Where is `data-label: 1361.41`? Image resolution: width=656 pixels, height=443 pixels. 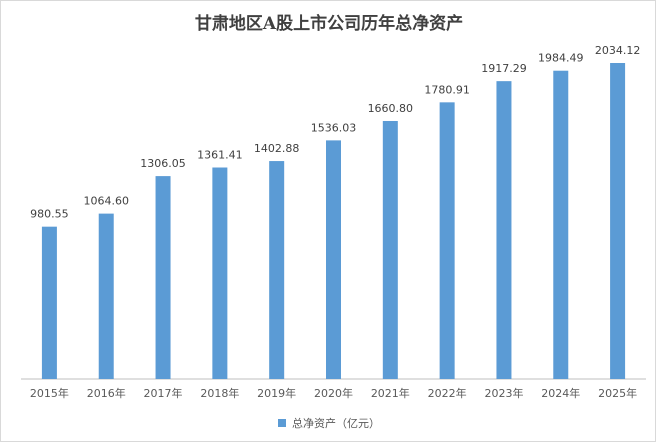
data-label: 1361.41 is located at coordinates (220, 155).